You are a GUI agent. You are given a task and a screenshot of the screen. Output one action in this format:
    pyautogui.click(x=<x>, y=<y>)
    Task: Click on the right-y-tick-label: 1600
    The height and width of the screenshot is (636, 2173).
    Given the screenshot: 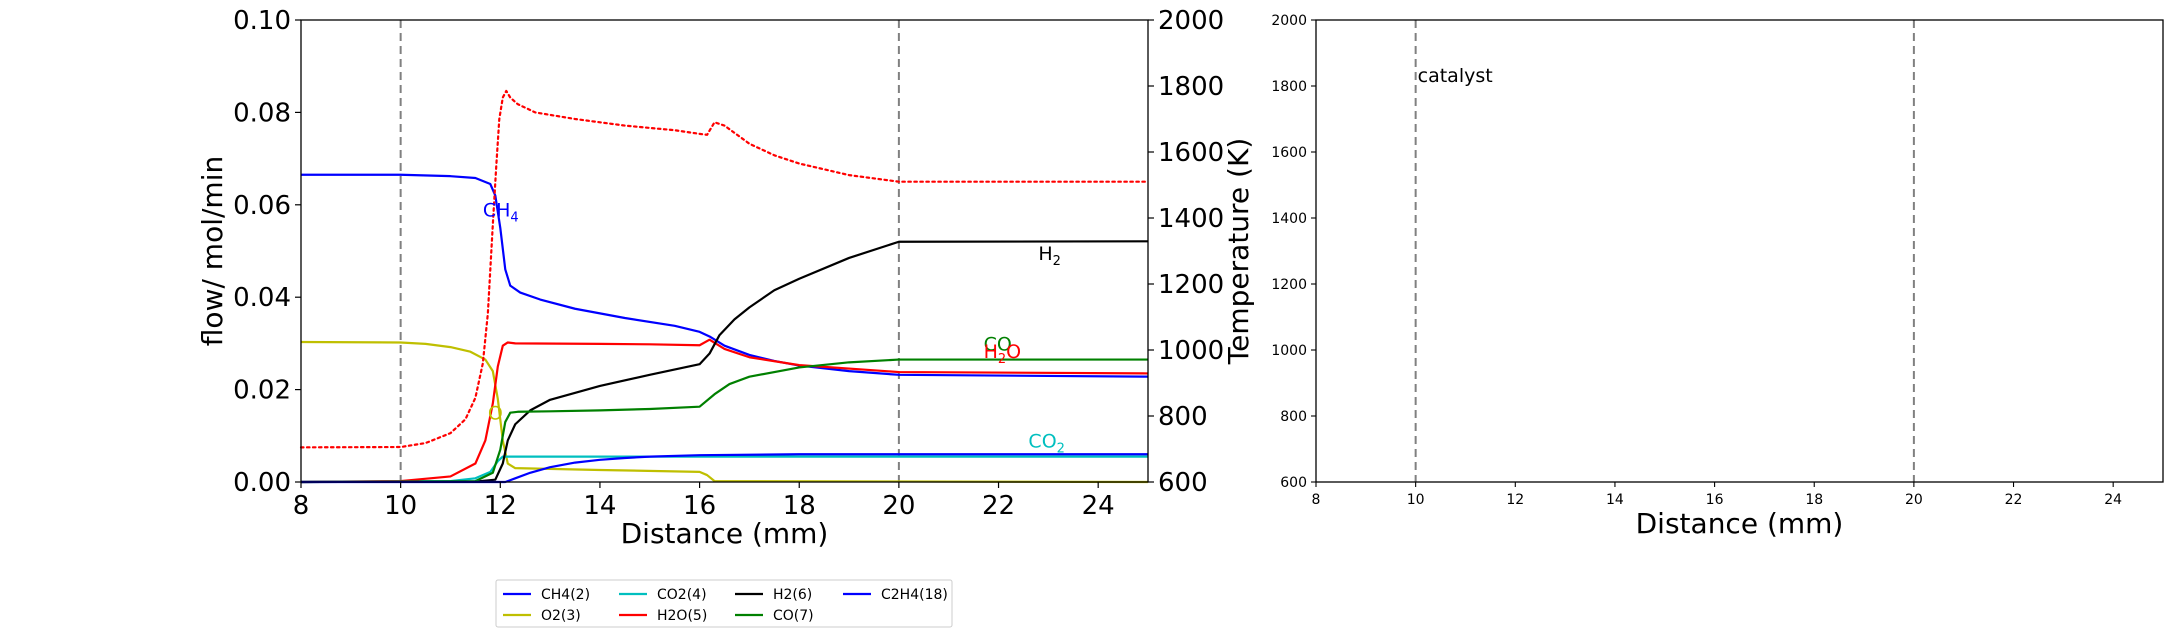 What is the action you would take?
    pyautogui.click(x=1289, y=153)
    